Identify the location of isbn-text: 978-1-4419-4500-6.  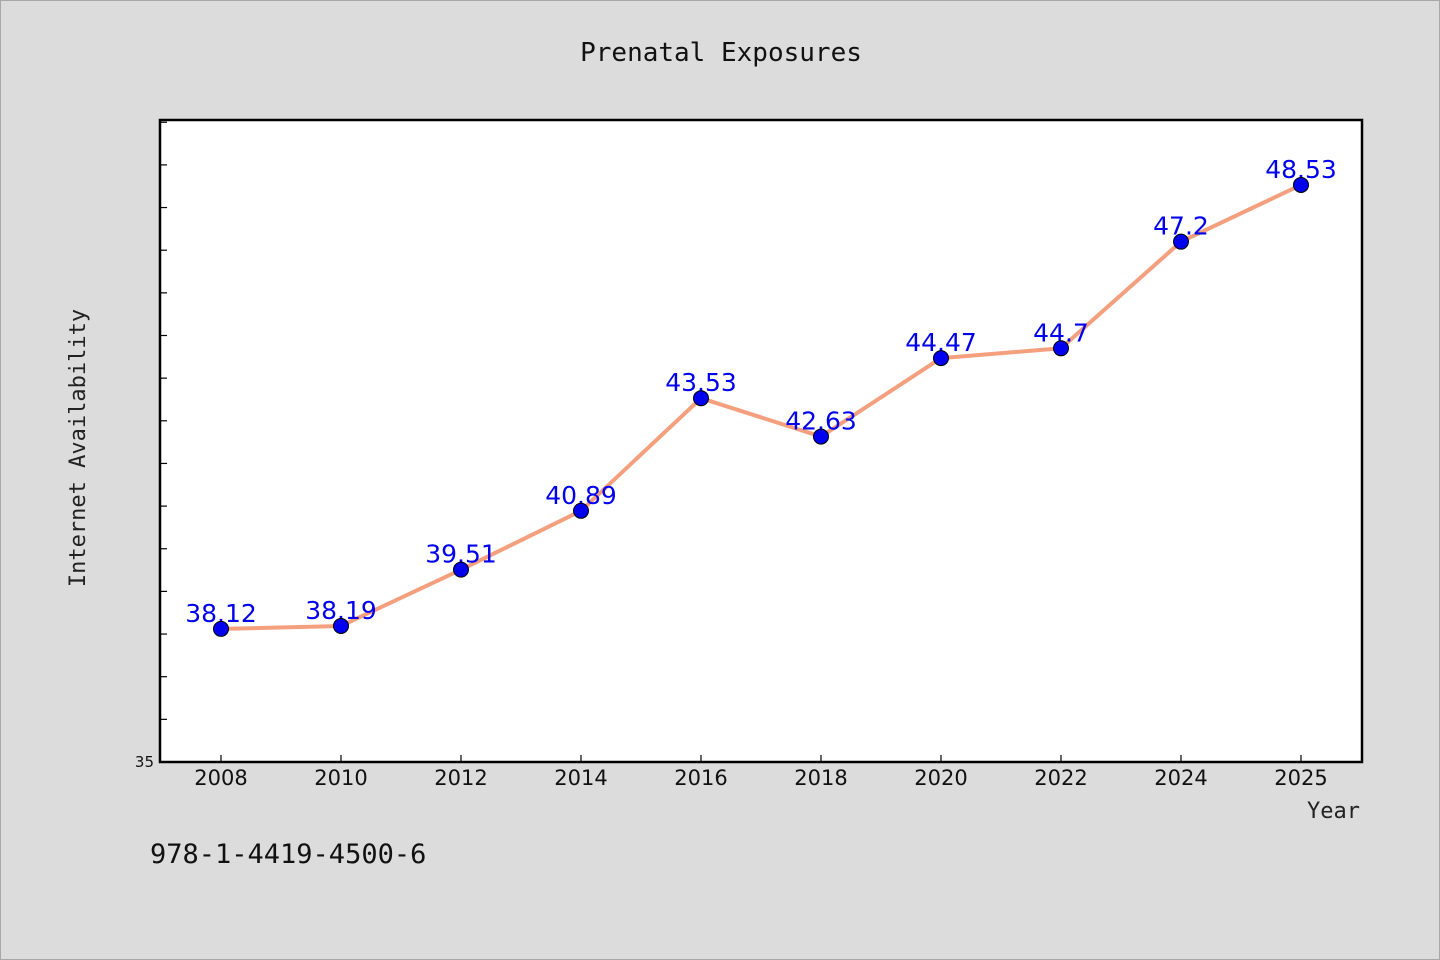
(288, 854).